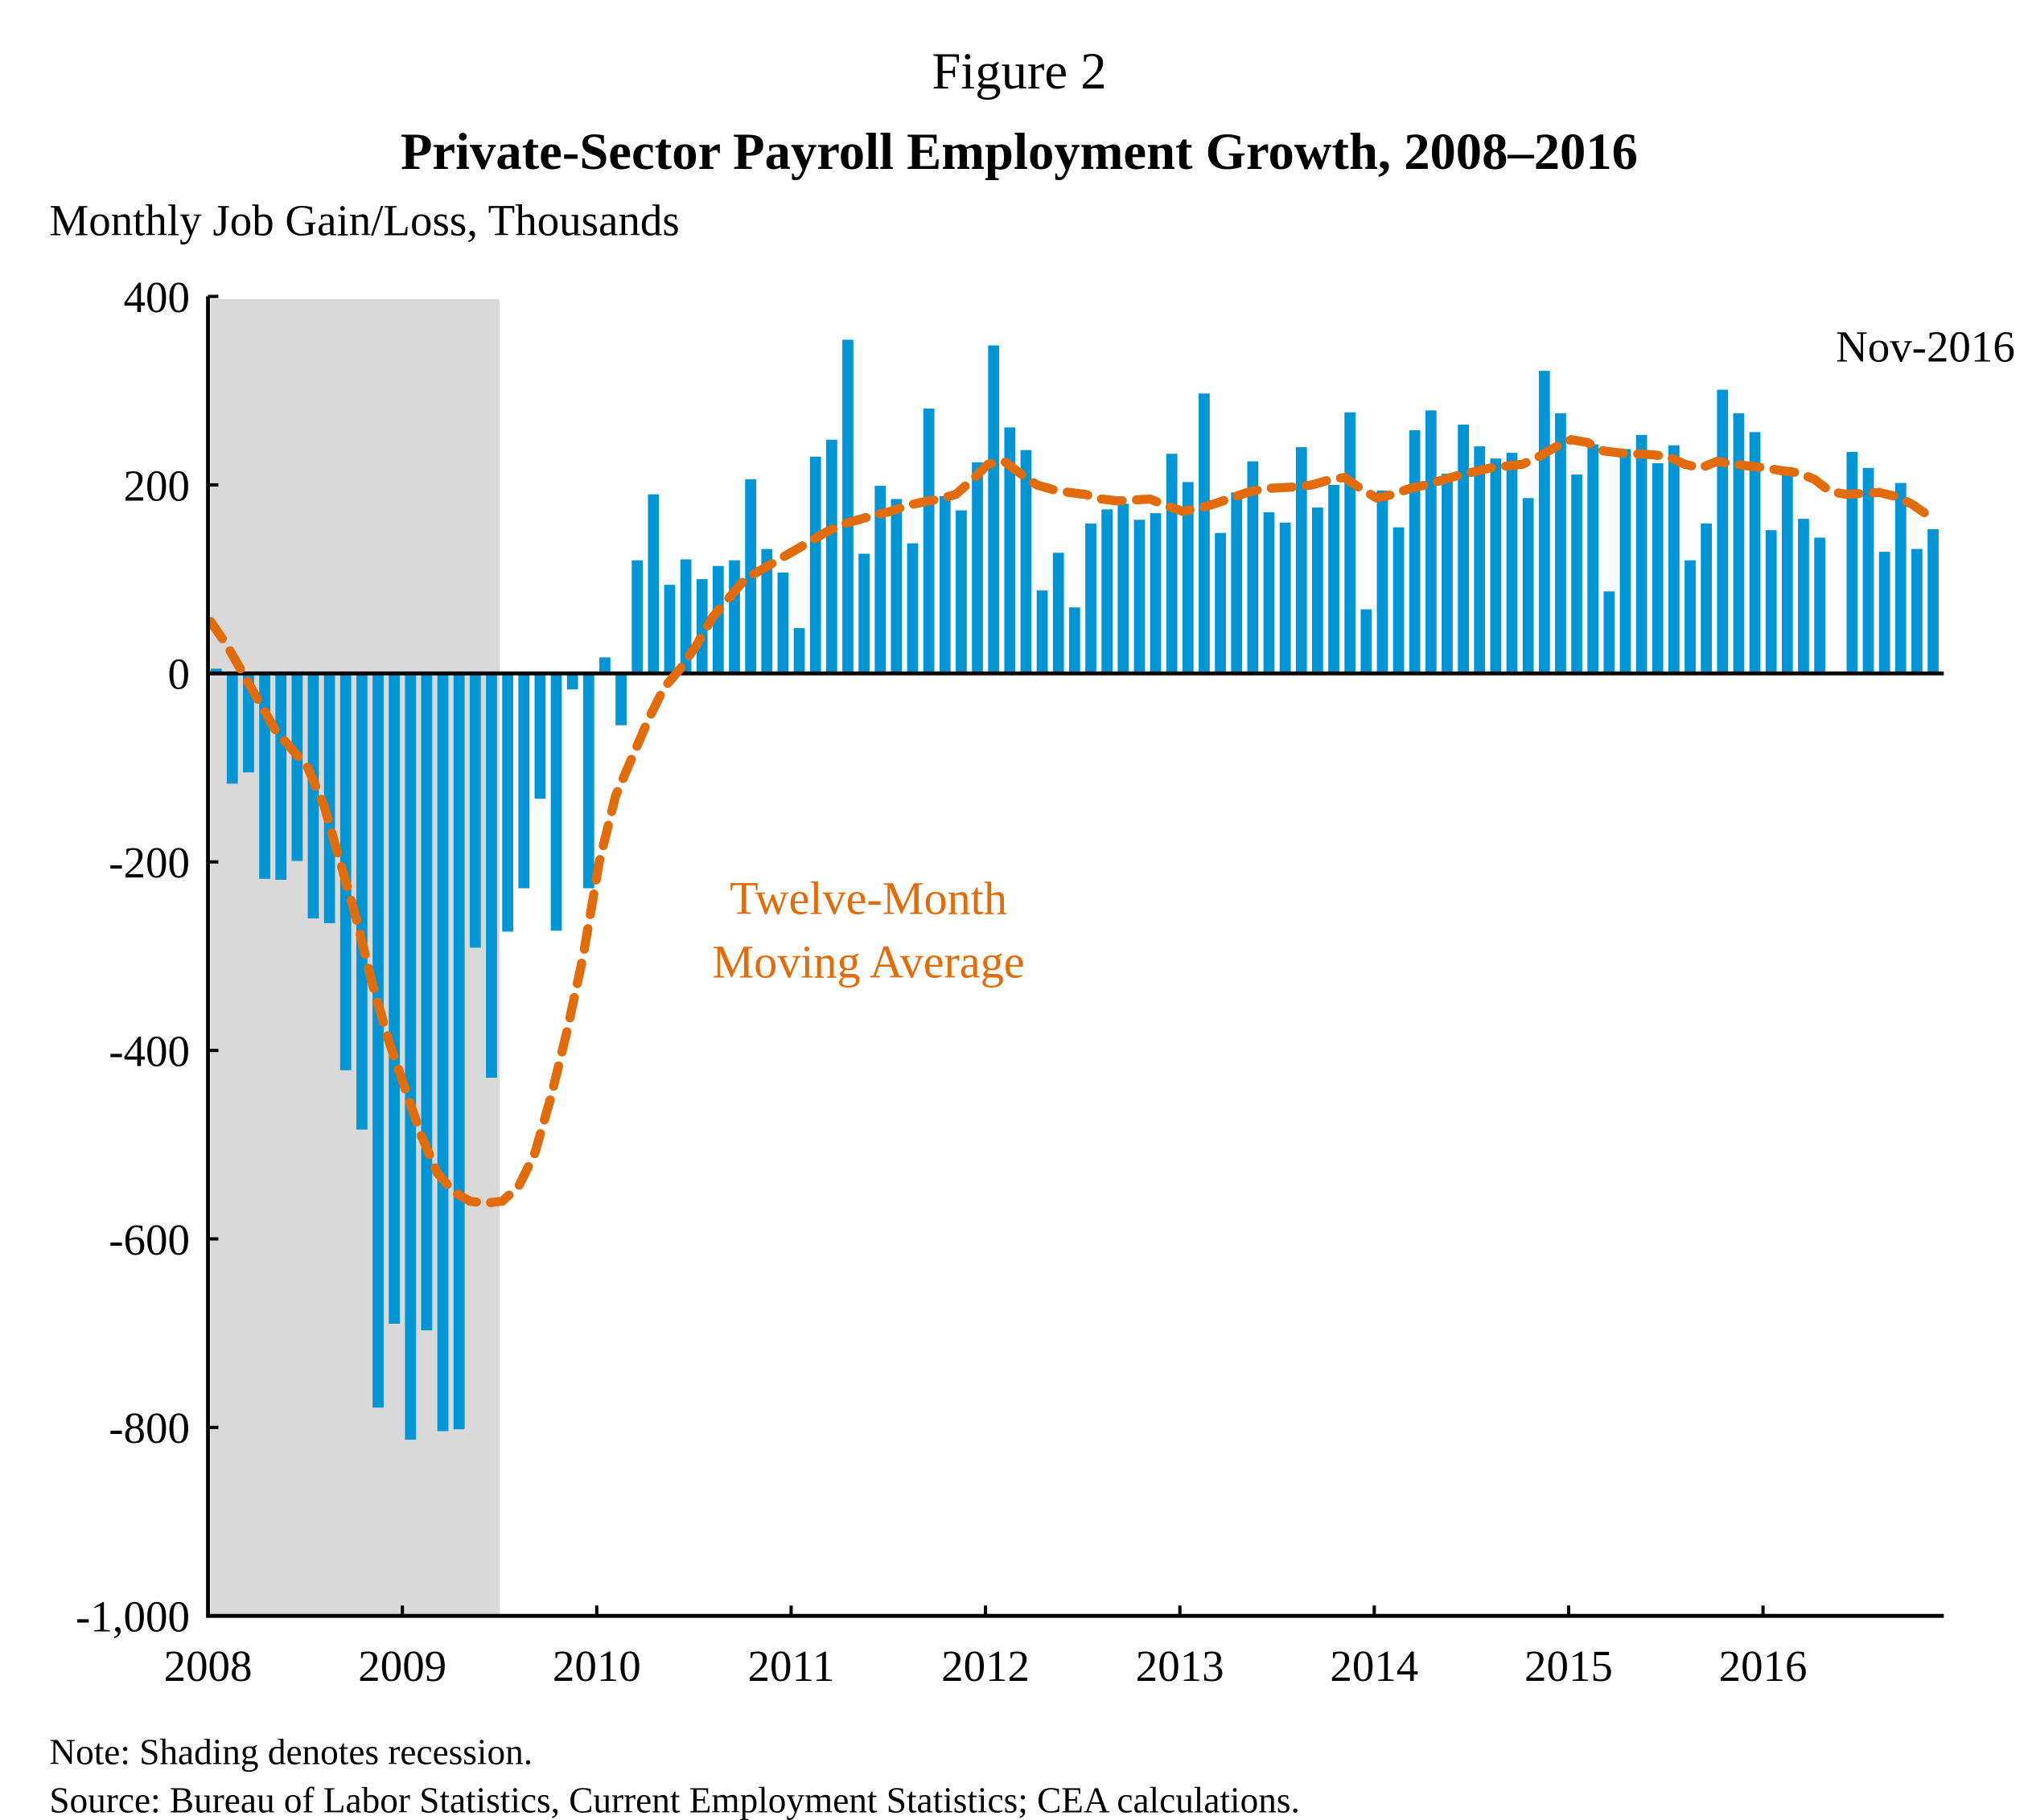  What do you see at coordinates (149, 862) in the screenshot?
I see `y-tick-label: -200` at bounding box center [149, 862].